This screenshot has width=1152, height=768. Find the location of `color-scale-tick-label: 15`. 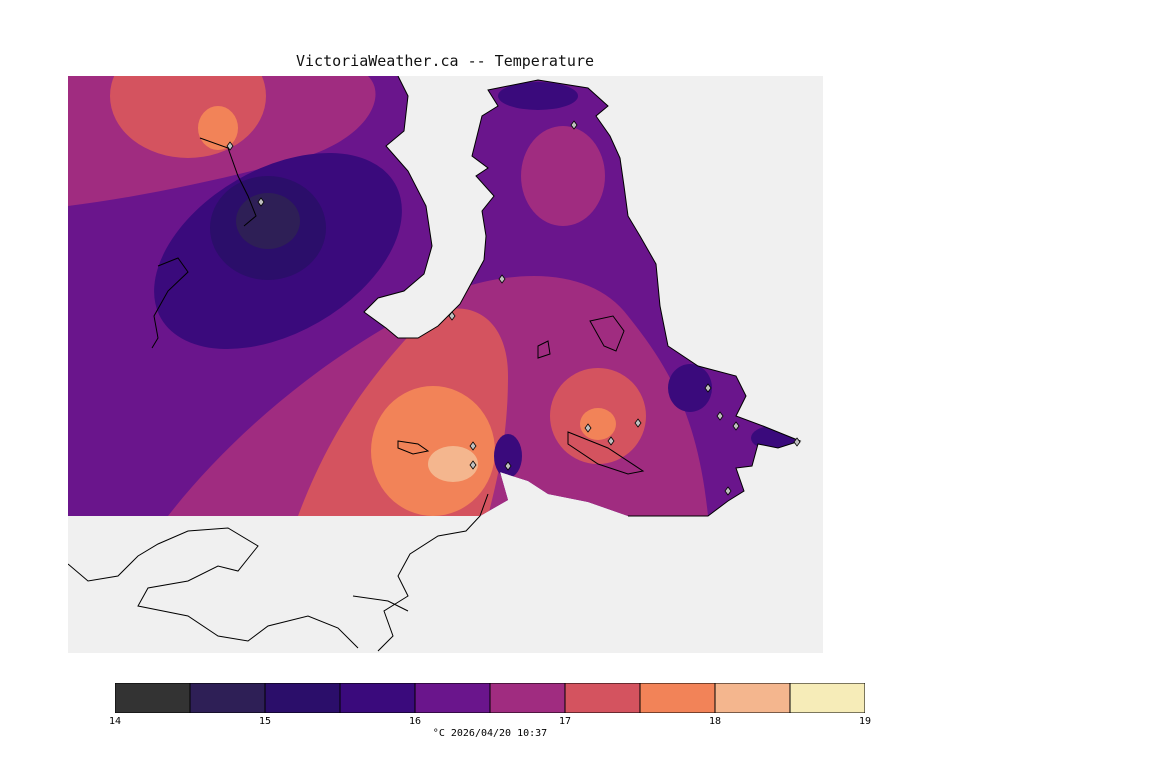

color-scale-tick-label: 15 is located at coordinates (265, 721).